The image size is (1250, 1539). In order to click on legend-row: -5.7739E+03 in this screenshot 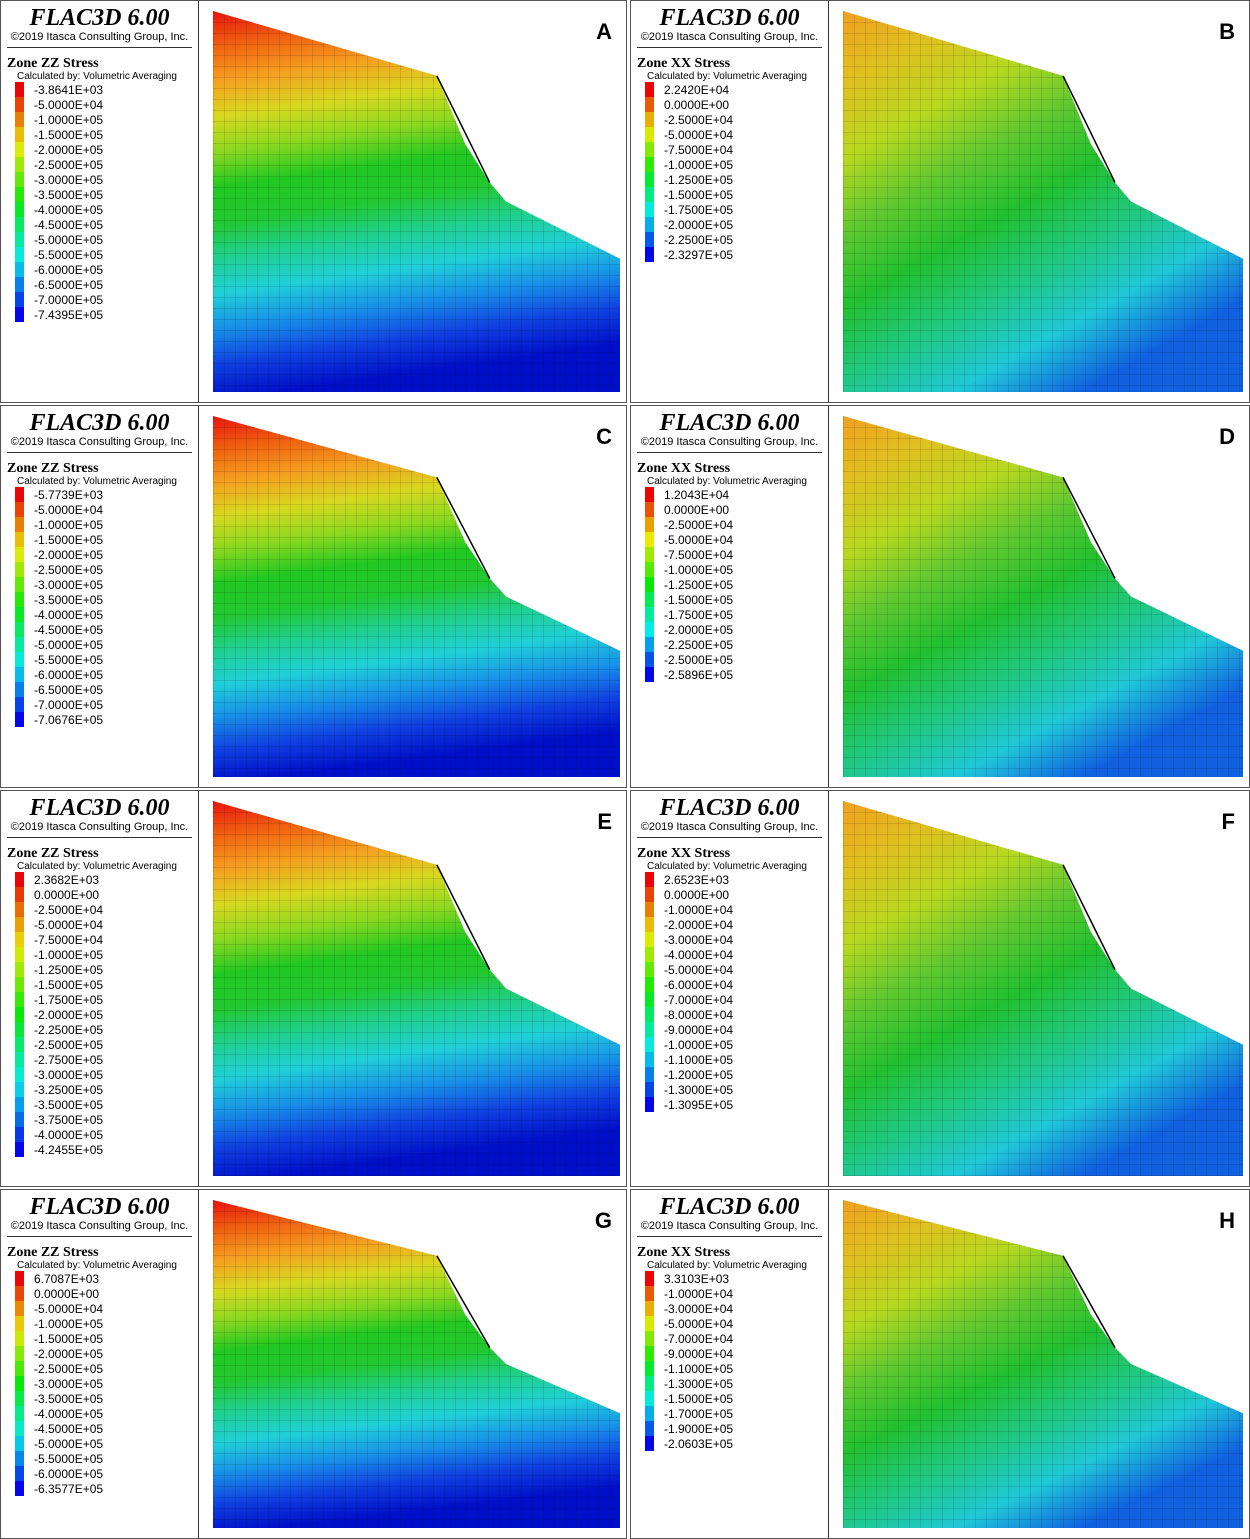, I will do `click(103, 494)`.